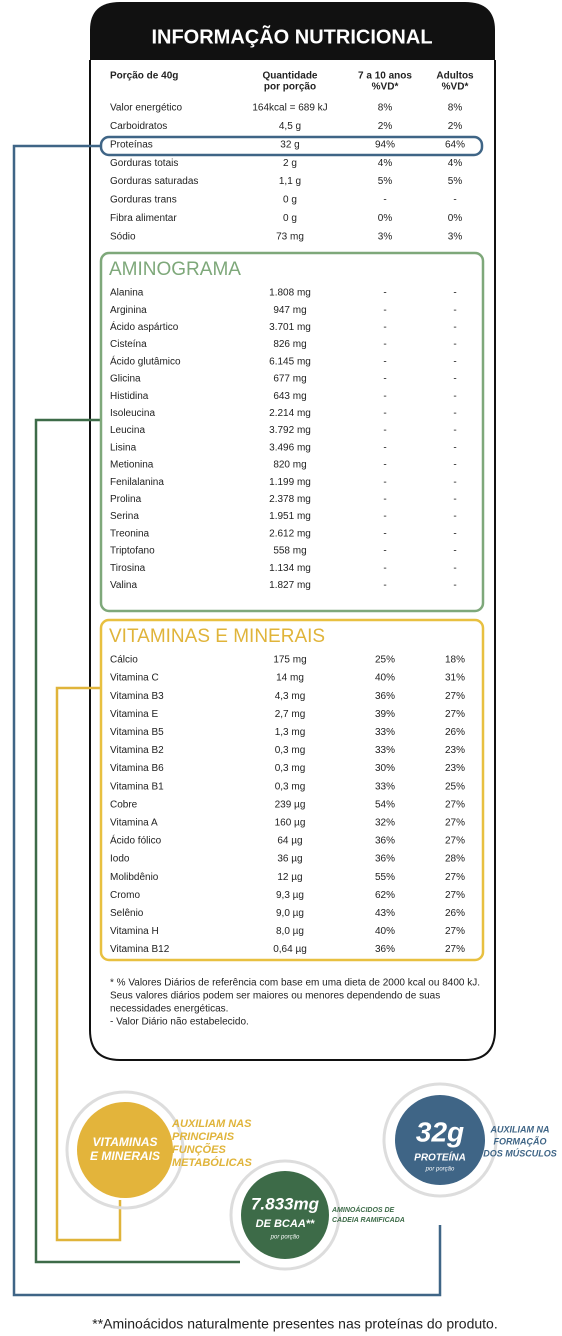  Describe the element at coordinates (290, 361) in the screenshot. I see `cell: 6.145 mg` at that location.